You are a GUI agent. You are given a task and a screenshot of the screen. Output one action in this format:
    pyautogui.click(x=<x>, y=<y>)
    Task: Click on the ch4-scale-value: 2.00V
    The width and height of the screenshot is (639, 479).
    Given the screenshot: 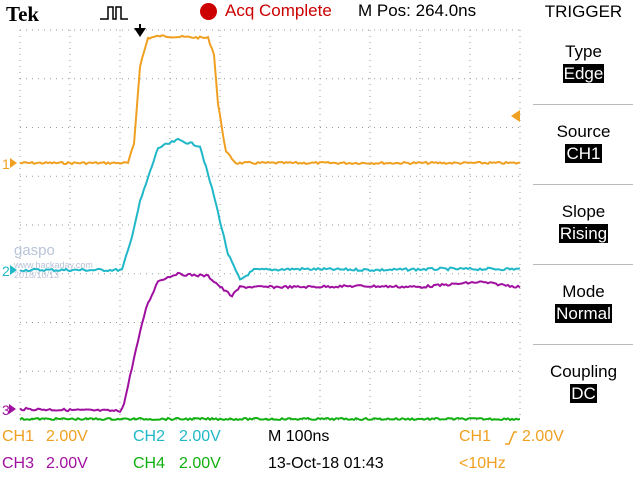 What is the action you would take?
    pyautogui.click(x=200, y=463)
    